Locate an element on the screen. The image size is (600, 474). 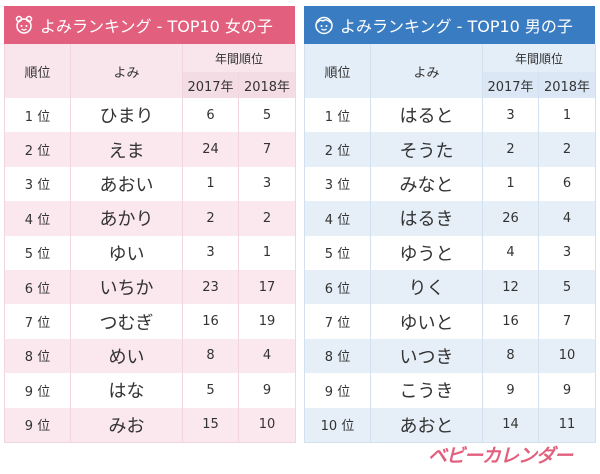
name-cell: りく is located at coordinates (426, 287).